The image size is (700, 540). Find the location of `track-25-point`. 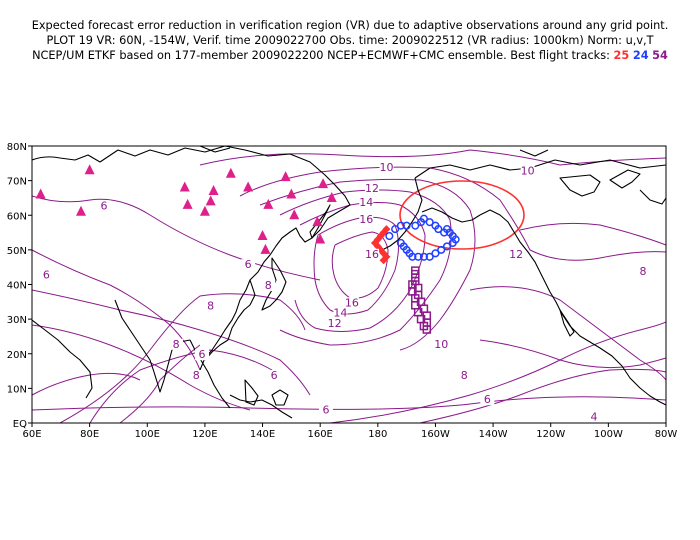

track-25-point is located at coordinates (383, 260).